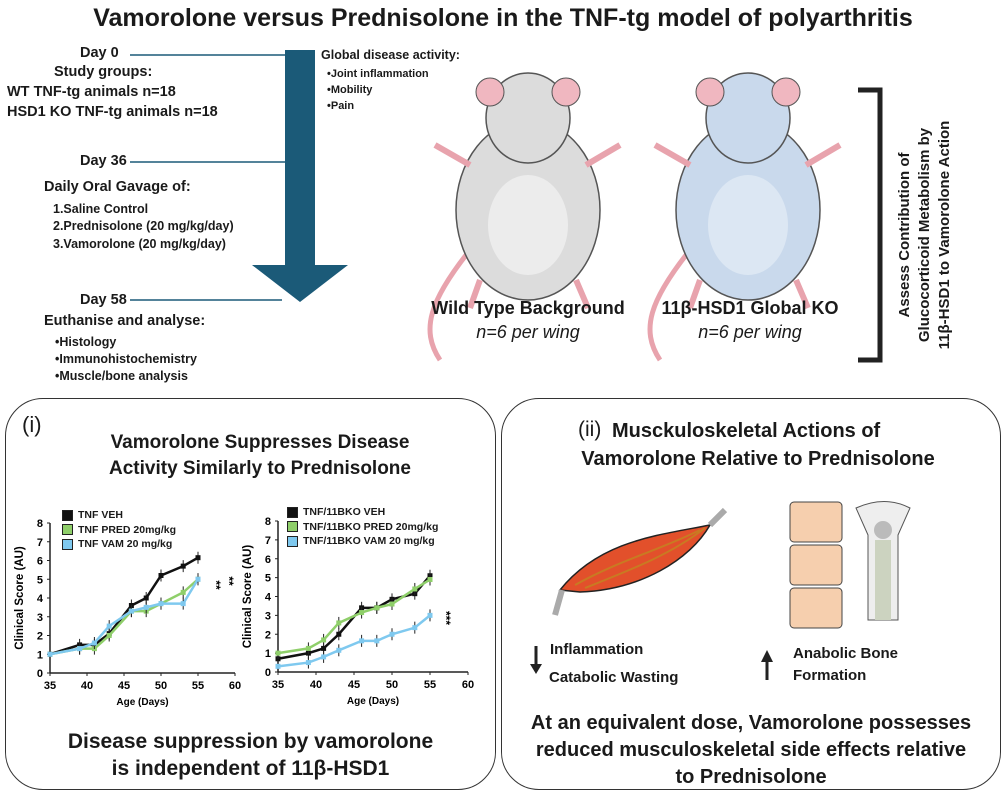 Image resolution: width=1006 pixels, height=795 pixels. I want to click on disease-item: •Mobility, so click(350, 90).